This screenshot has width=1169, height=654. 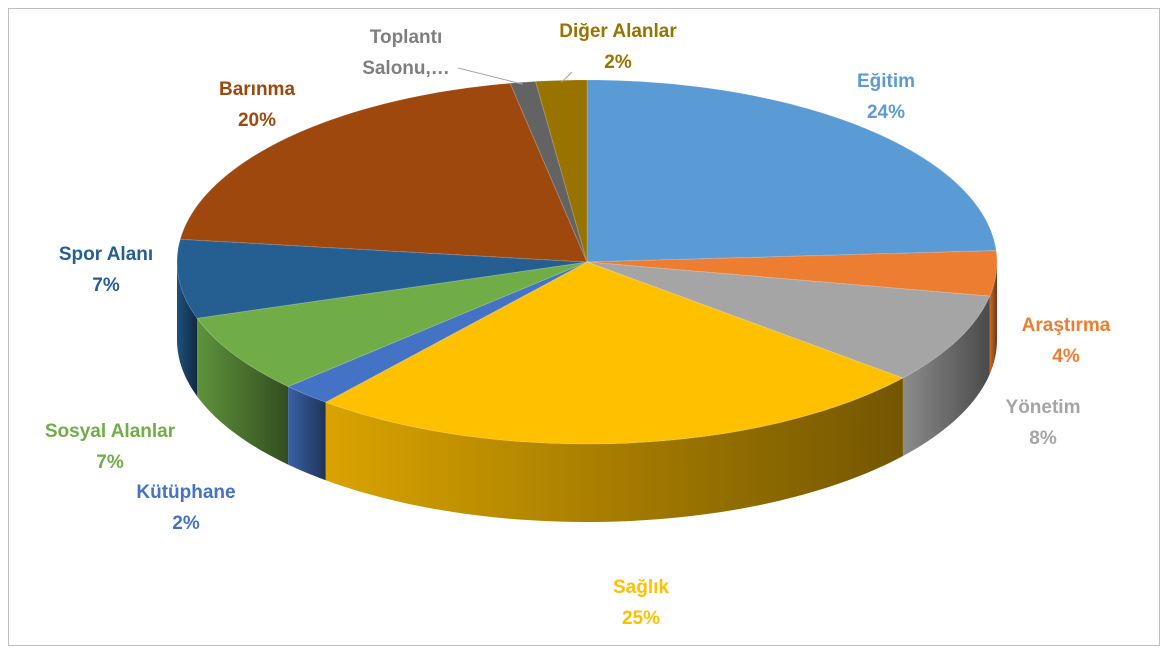 What do you see at coordinates (1066, 356) in the screenshot?
I see `value-label: 4%` at bounding box center [1066, 356].